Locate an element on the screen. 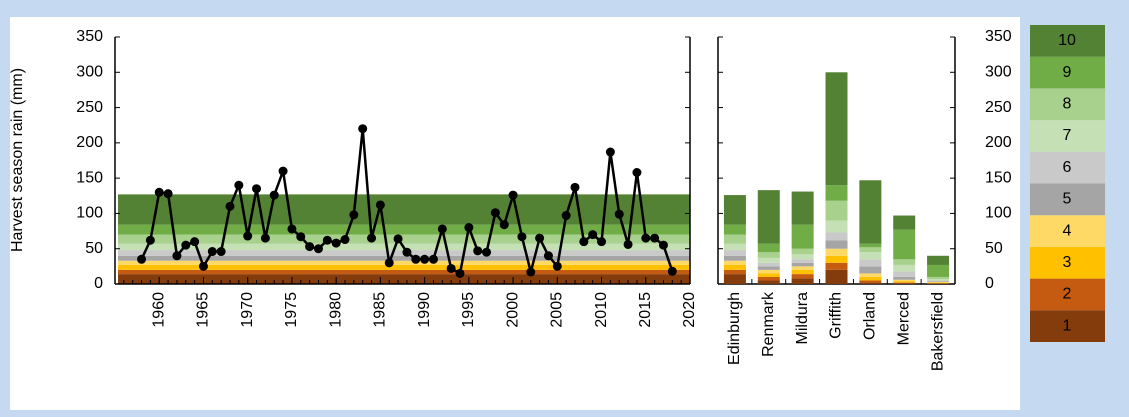 The height and width of the screenshot is (417, 1129). x-tick-label: 2000 is located at coordinates (512, 310).